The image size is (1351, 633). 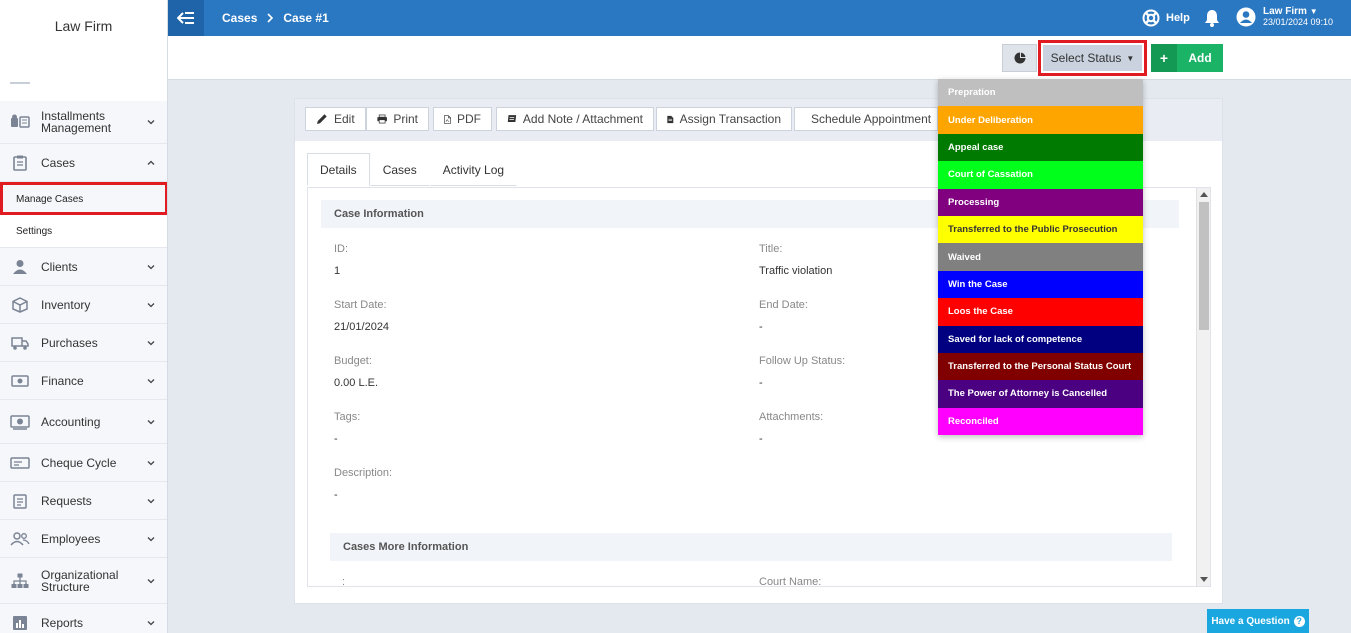 What do you see at coordinates (20, 122) in the screenshot?
I see `installments-icon` at bounding box center [20, 122].